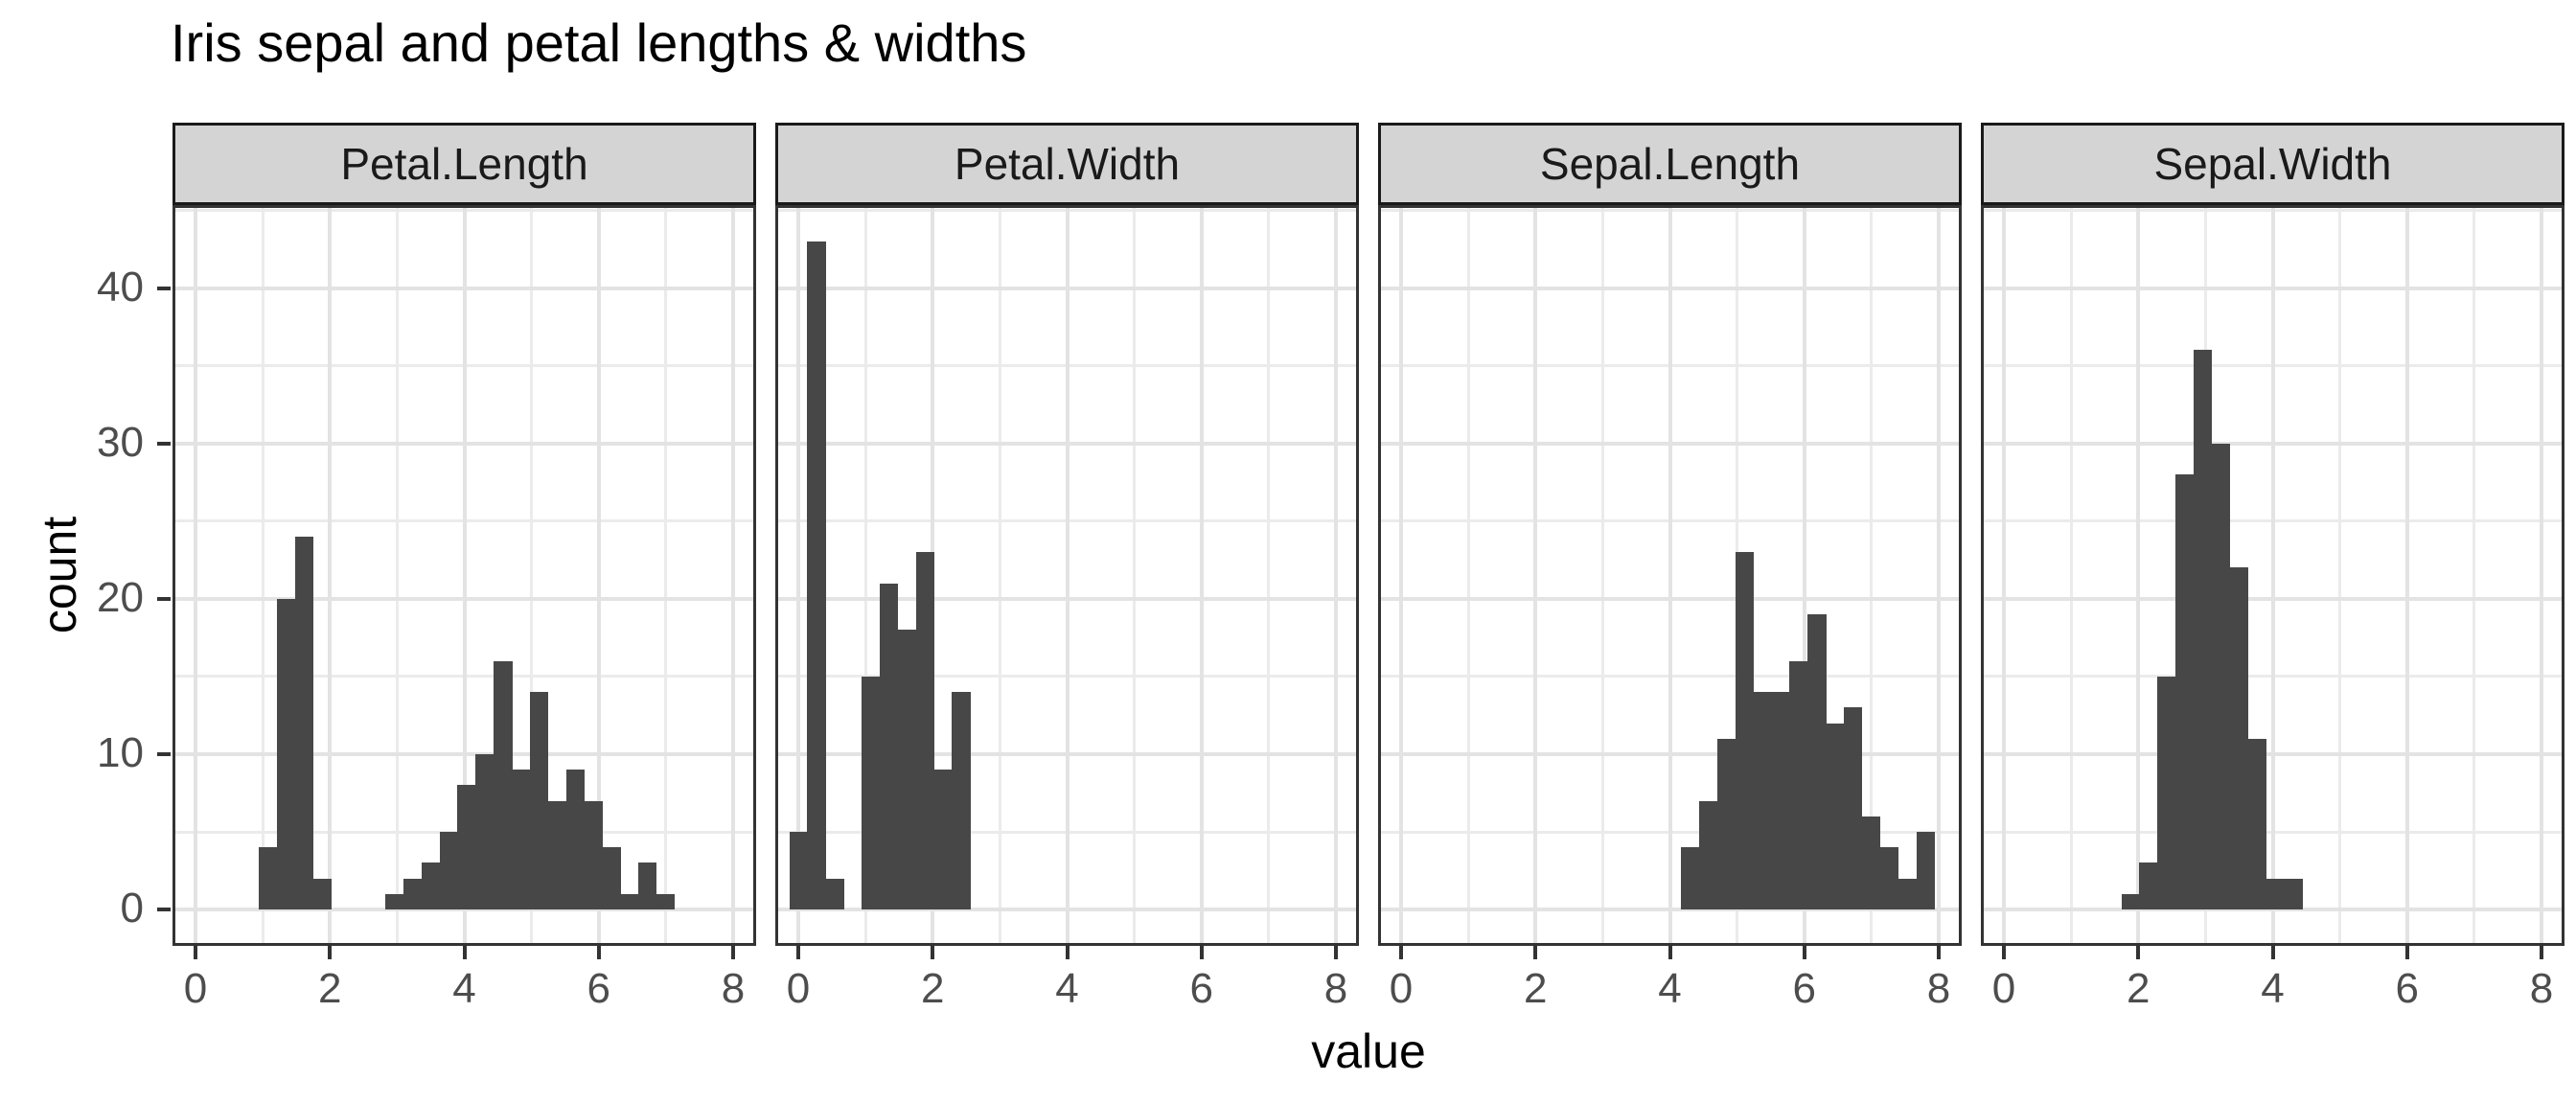 This screenshot has width=2576, height=1104. I want to click on y-tick-mark, so click(164, 910).